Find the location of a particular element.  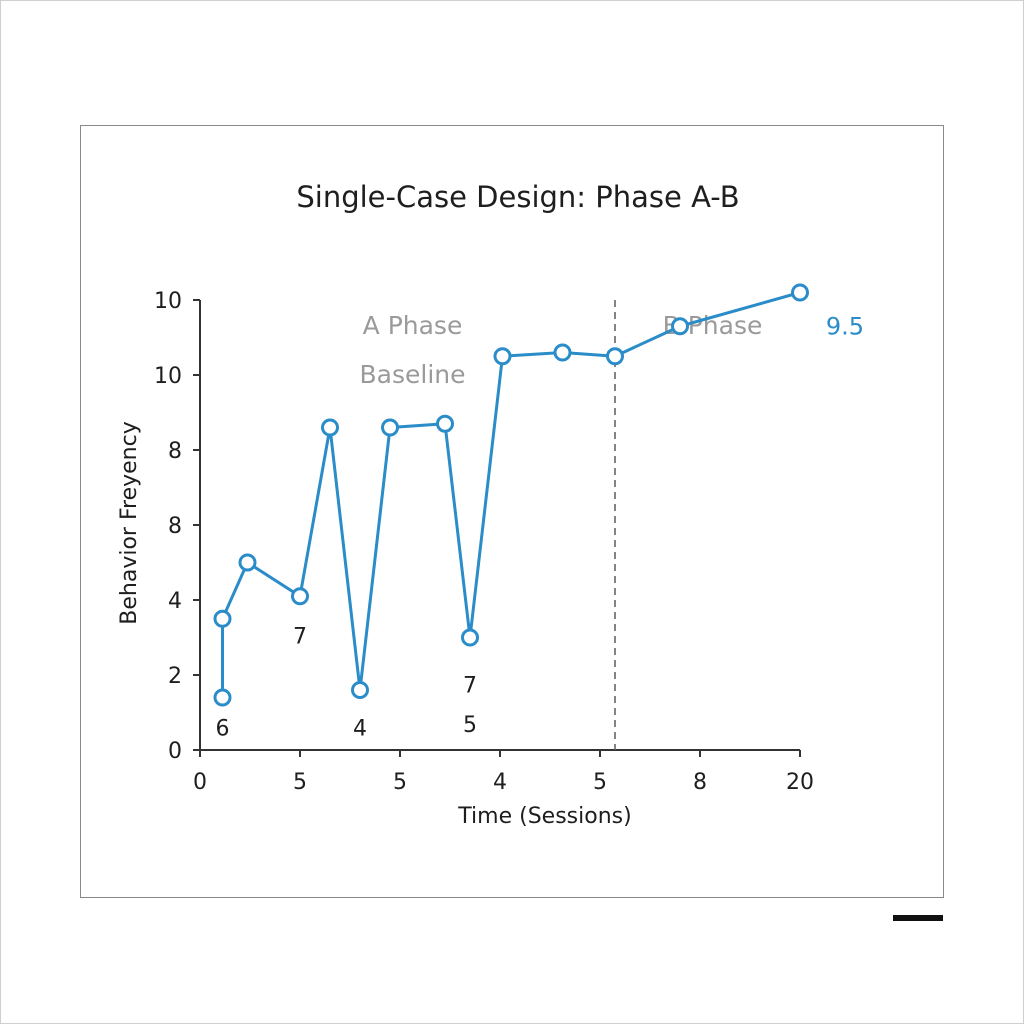

y-tick-label: 4 is located at coordinates (175, 601).